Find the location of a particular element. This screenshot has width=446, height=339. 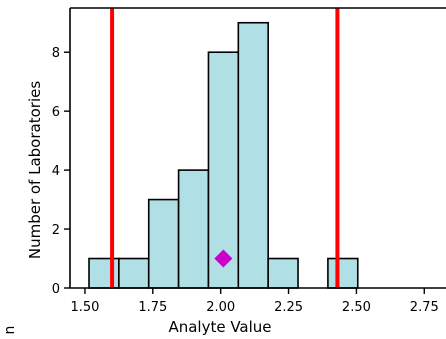

y-tick-label-4: 8 is located at coordinates (56, 53).